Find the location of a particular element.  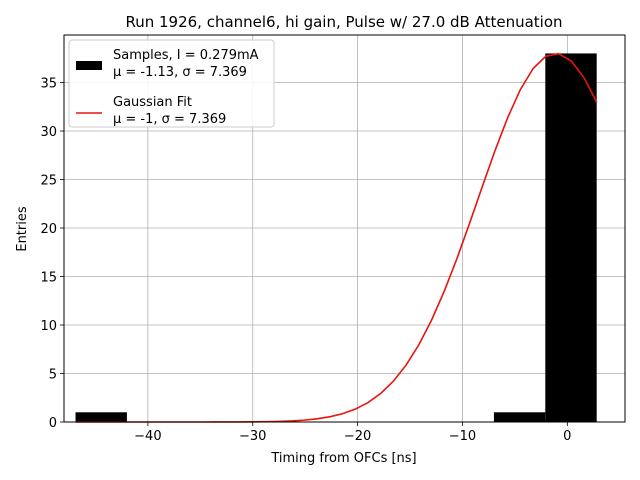

y-tick-label: 30 is located at coordinates (48, 132).